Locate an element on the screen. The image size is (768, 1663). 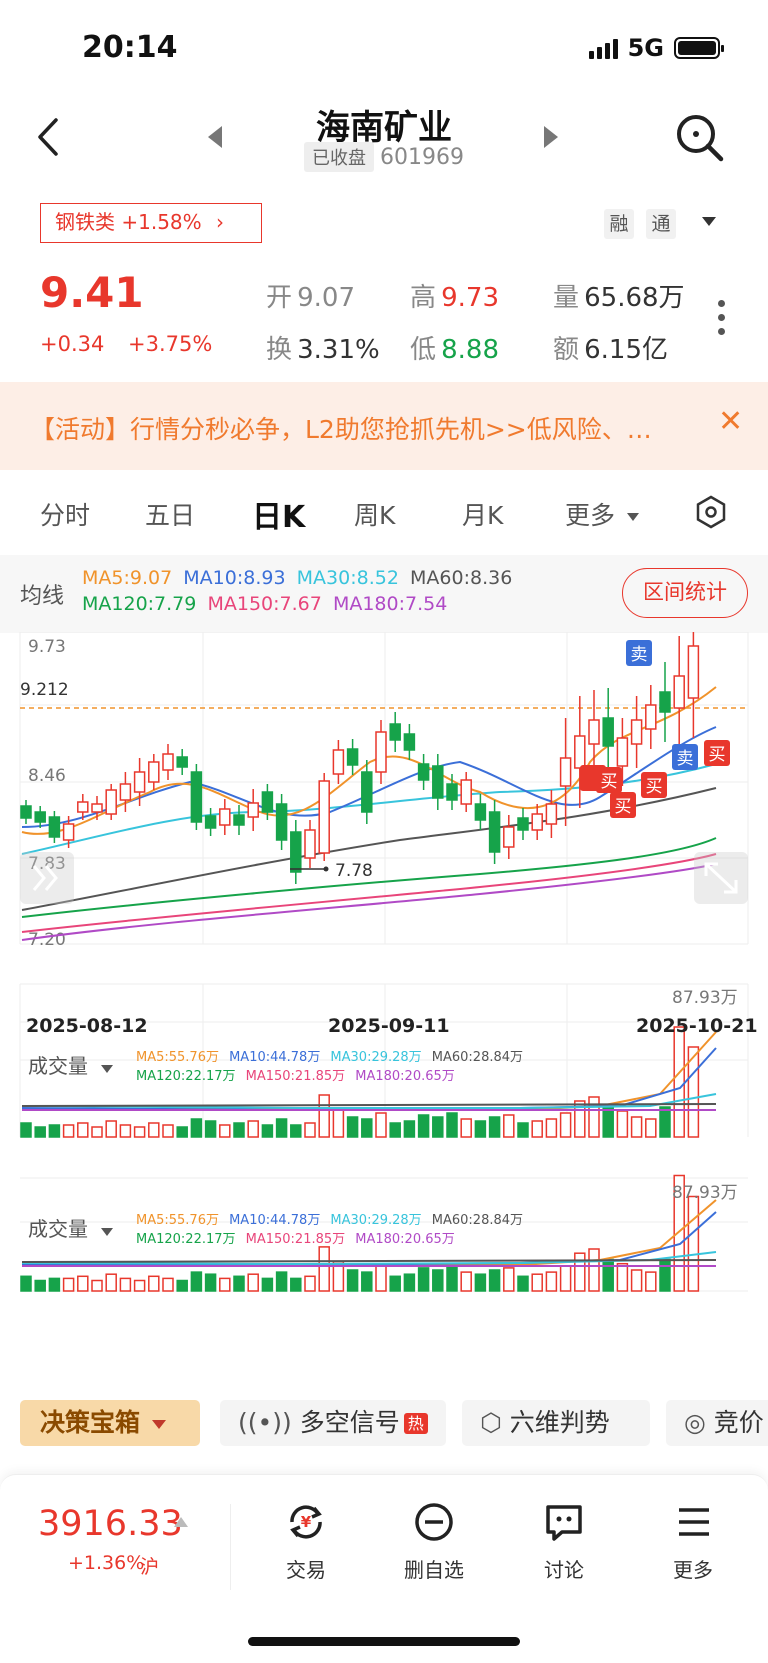
last-price: 9.41 is located at coordinates (92, 292).